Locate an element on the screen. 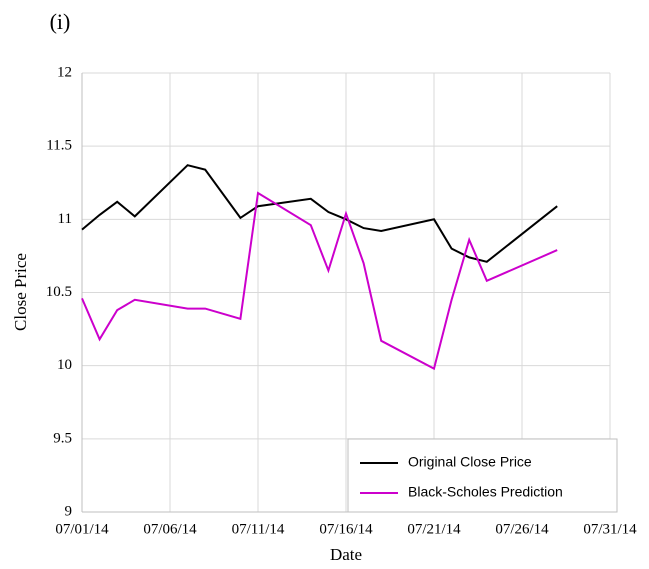 This screenshot has height=569, width=649. y-tick-label: 11.5 is located at coordinates (59, 146).